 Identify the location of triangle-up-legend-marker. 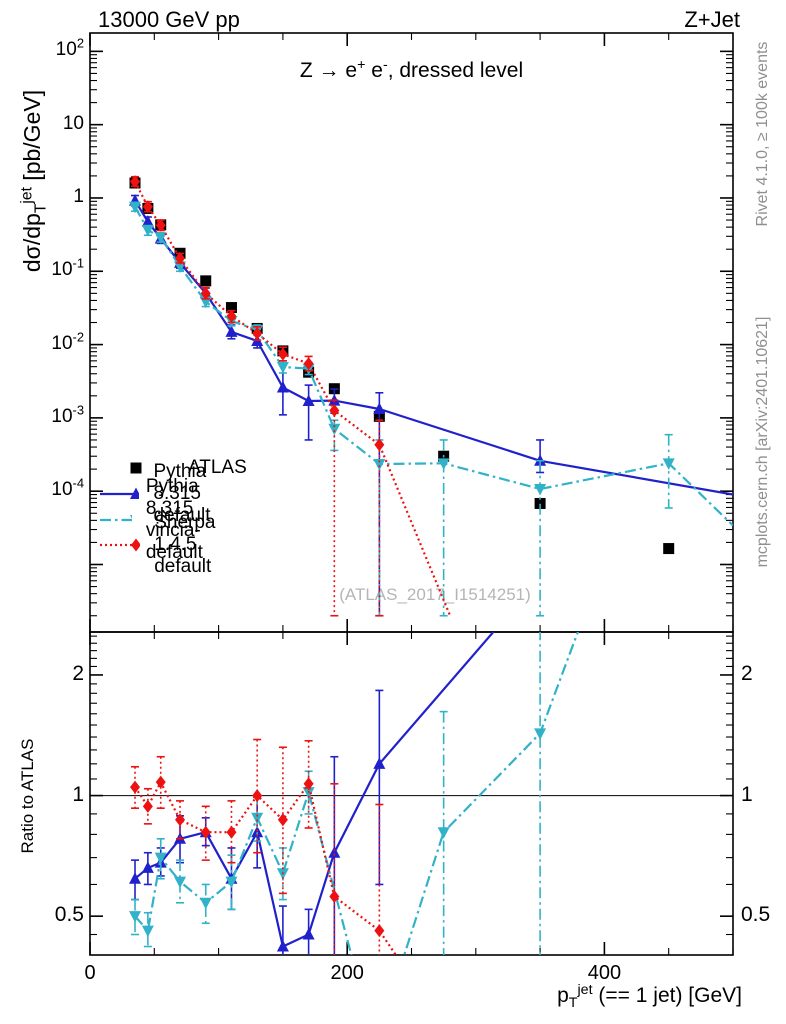
(120, 493).